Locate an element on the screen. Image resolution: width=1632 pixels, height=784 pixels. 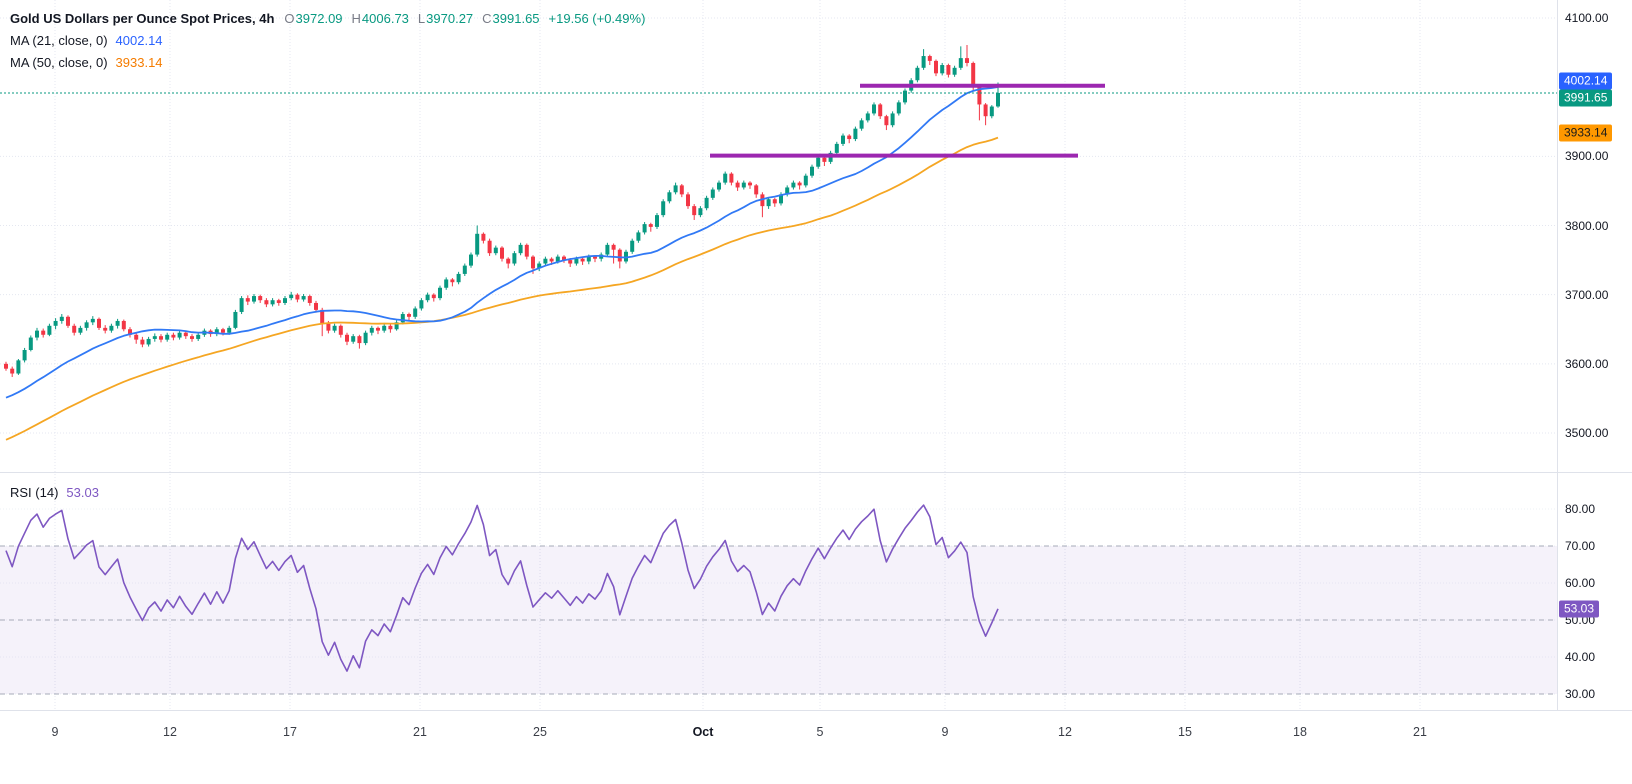
rsi-label: RSI (14) is located at coordinates (34, 492).